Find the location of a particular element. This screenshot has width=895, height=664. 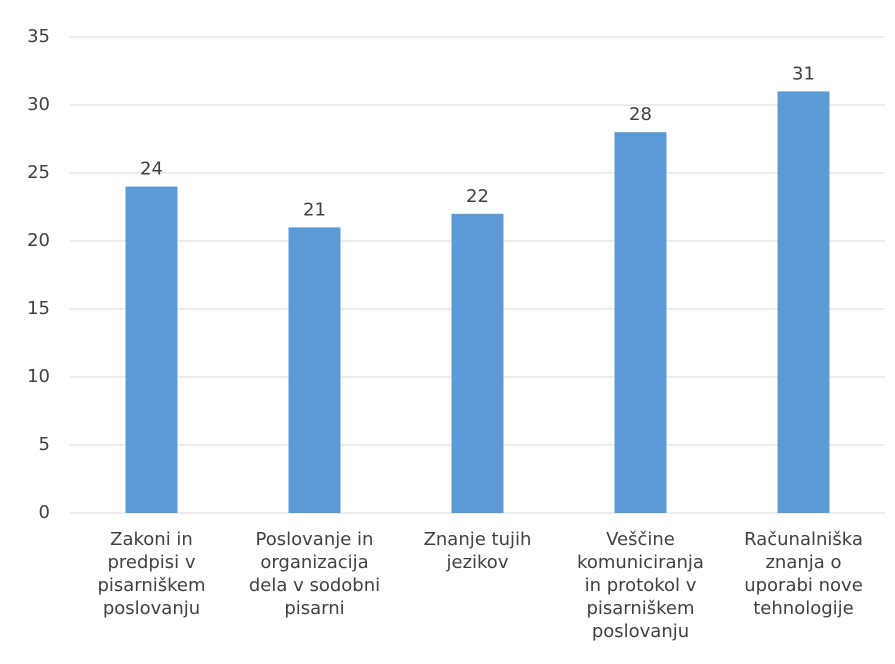

data-label: 22 is located at coordinates (477, 196).